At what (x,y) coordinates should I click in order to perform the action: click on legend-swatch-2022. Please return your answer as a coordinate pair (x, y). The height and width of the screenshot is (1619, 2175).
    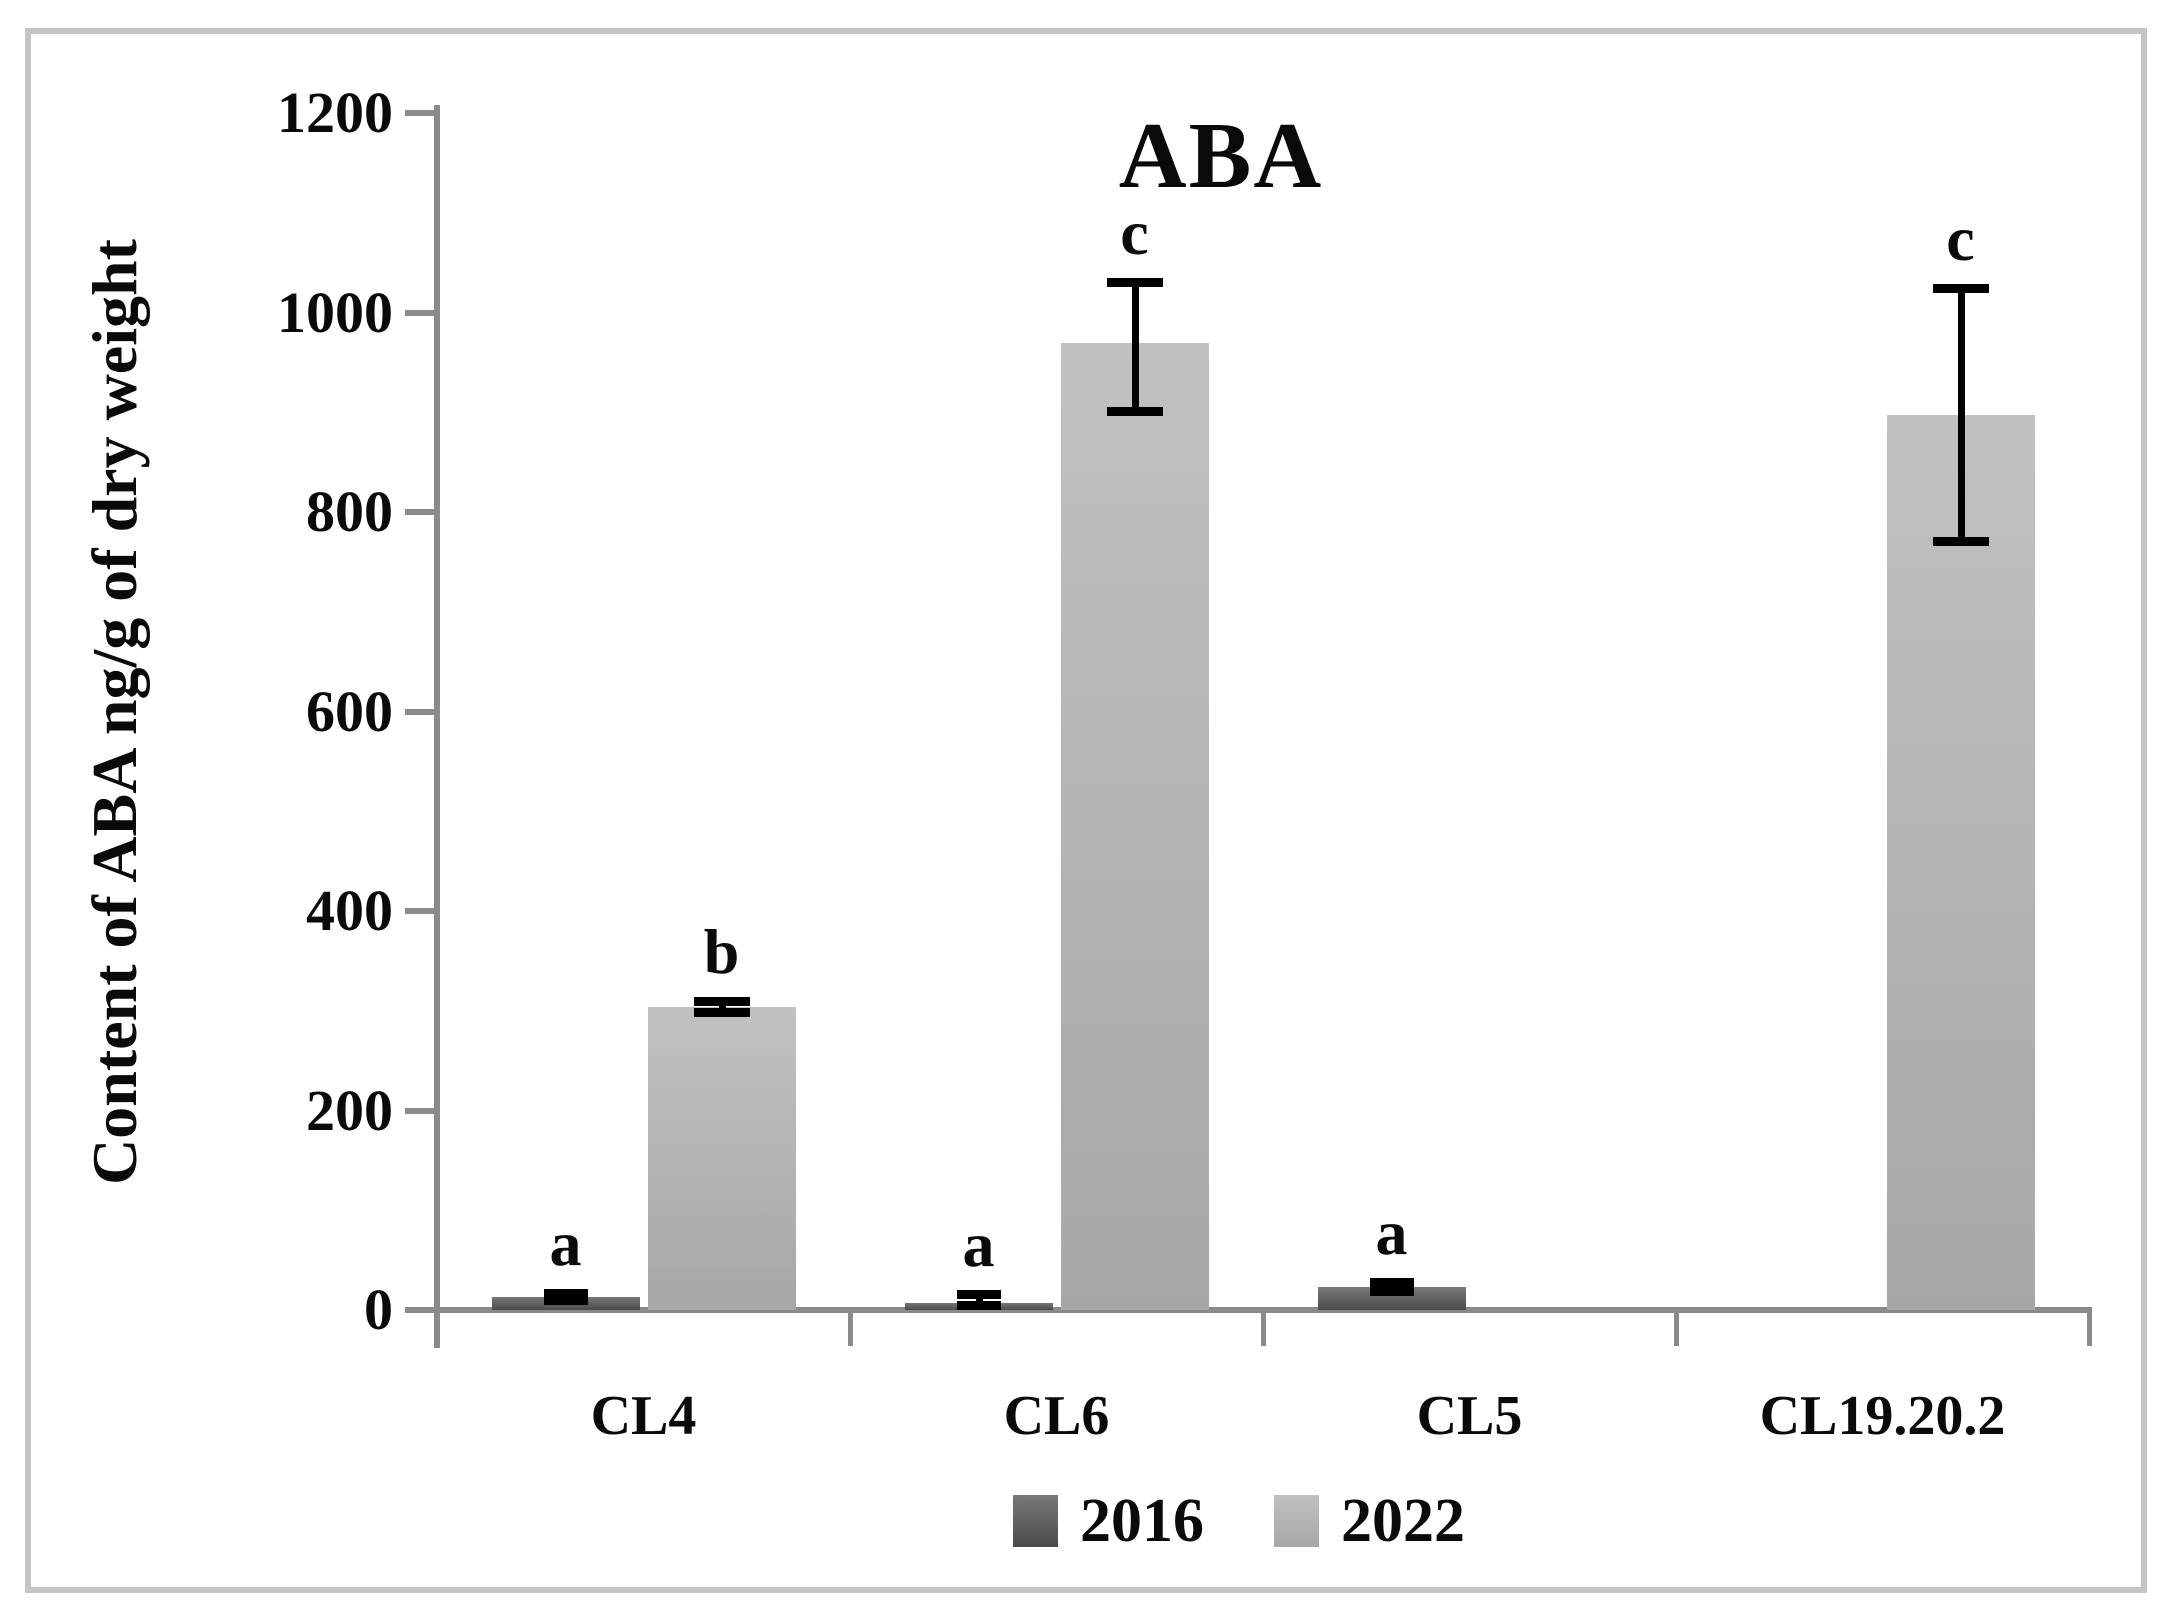
    Looking at the image, I should click on (1296, 1521).